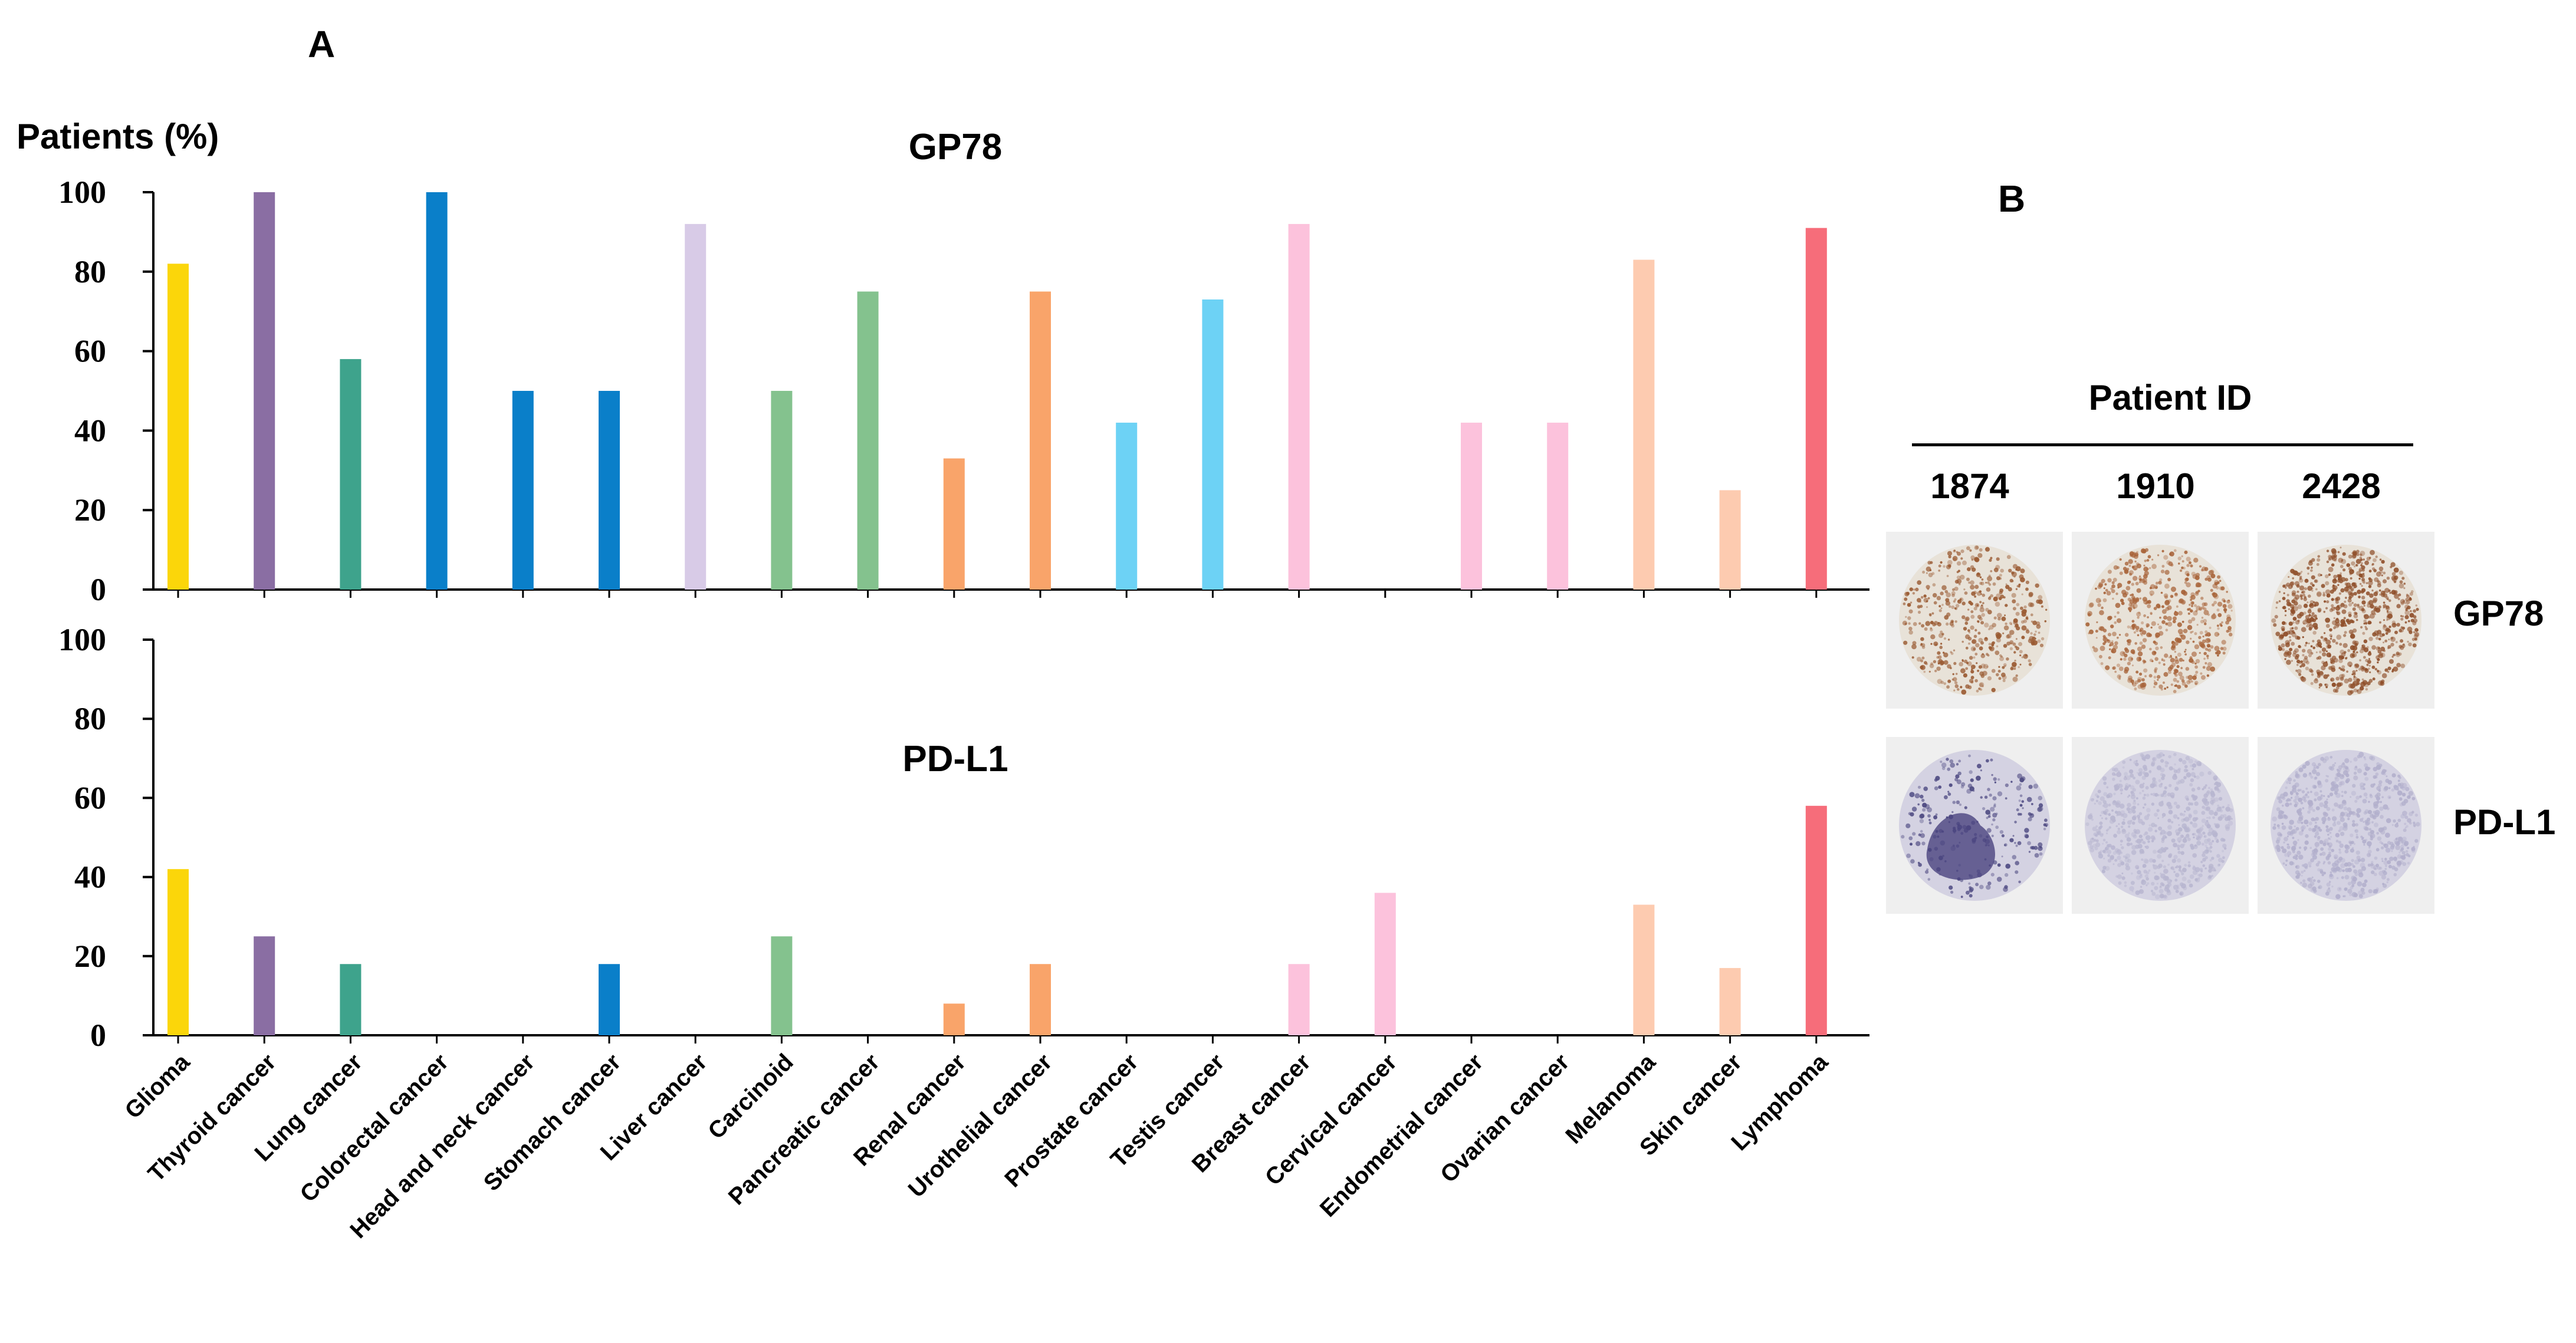  I want to click on category-label: Endometrial cancer, so click(1402, 1135).